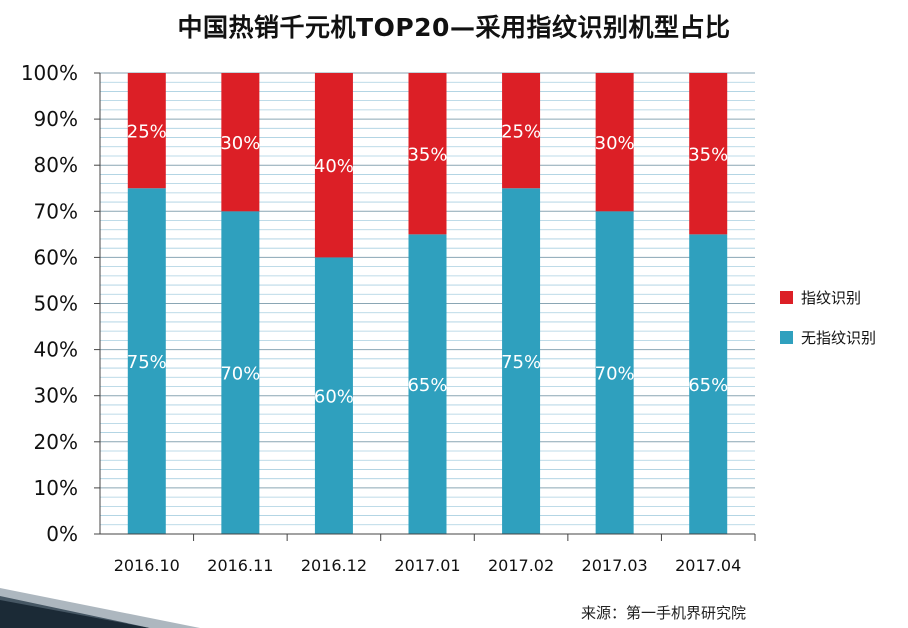 This screenshot has width=908, height=628. I want to click on source-note: 来源：第一手机界研究院, so click(663, 613).